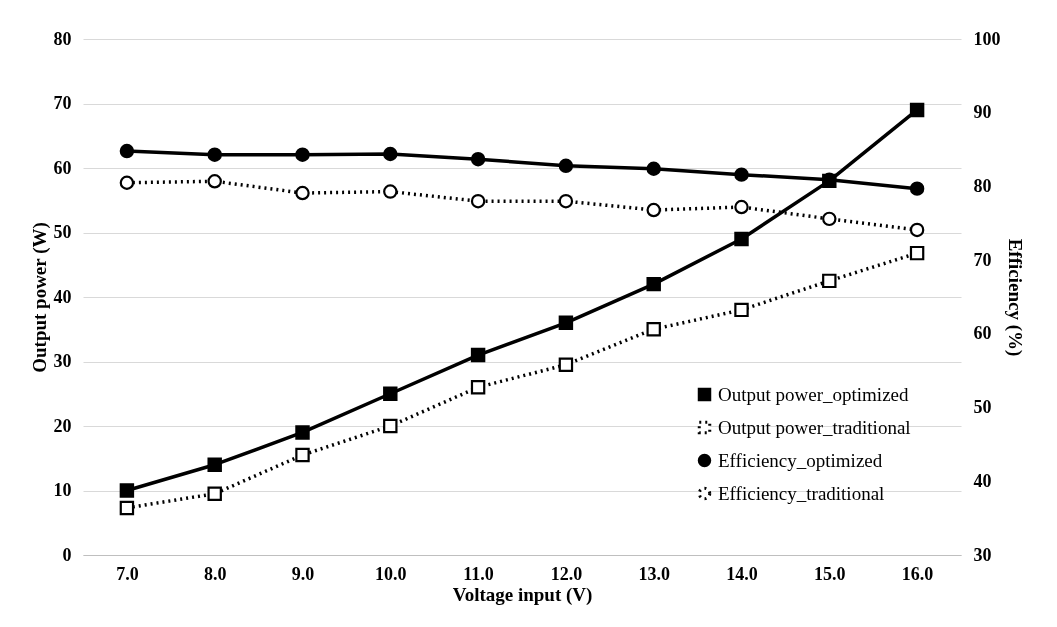 The width and height of the screenshot is (1057, 627). What do you see at coordinates (982, 185) in the screenshot?
I see `y2-tick-label: 80` at bounding box center [982, 185].